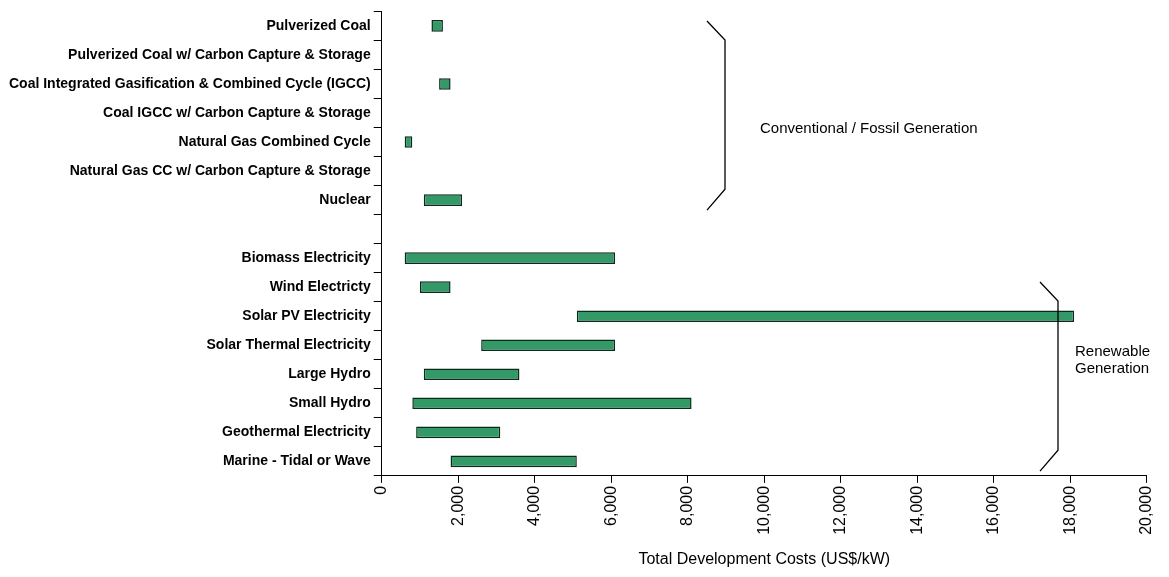 This screenshot has width=1169, height=577. What do you see at coordinates (296, 460) in the screenshot?
I see `y-tick-label: Marine - Tidal or Wave` at bounding box center [296, 460].